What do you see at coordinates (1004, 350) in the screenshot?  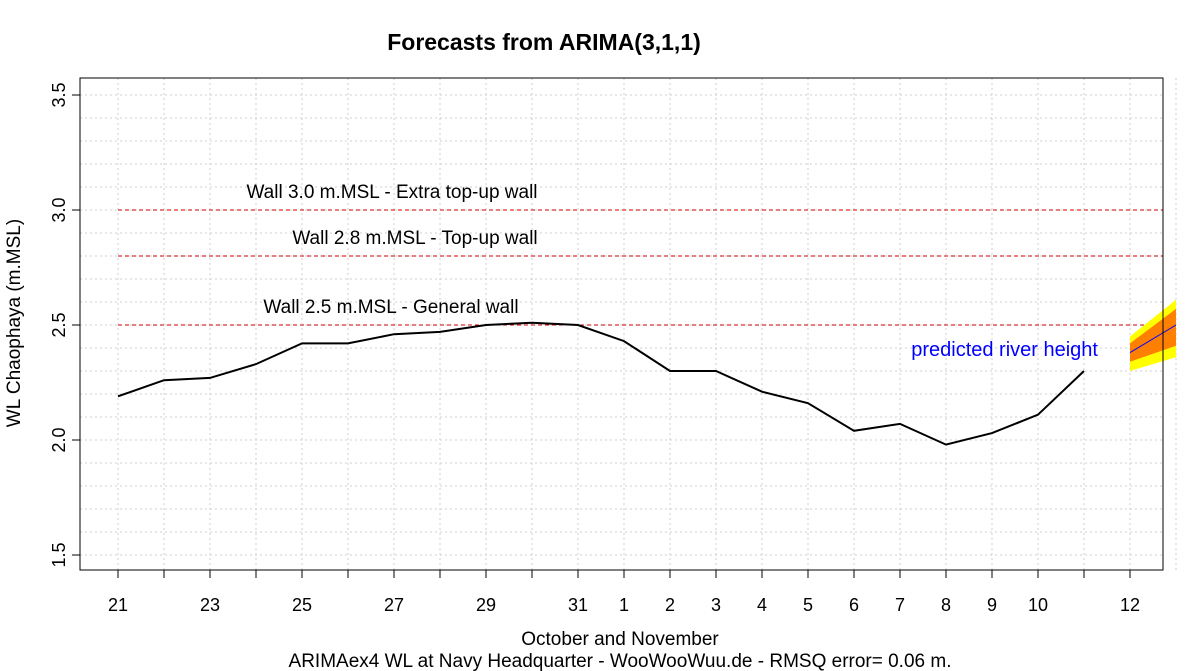 I see `forecast-annotation: predicted river height` at bounding box center [1004, 350].